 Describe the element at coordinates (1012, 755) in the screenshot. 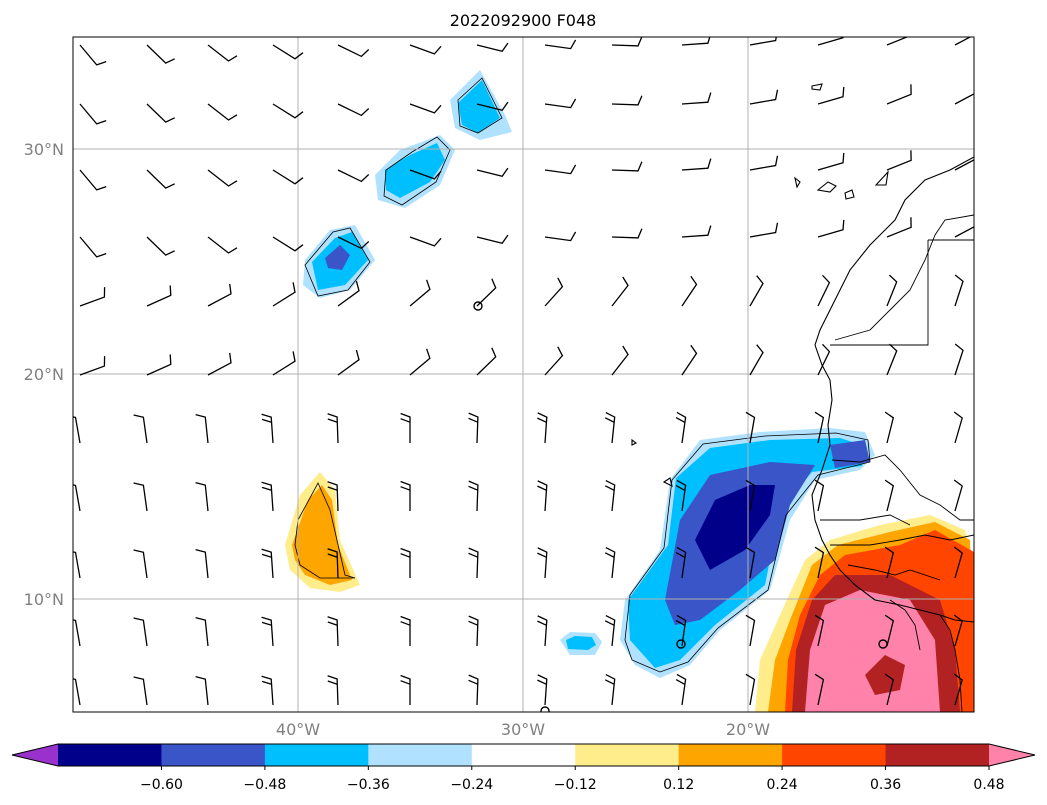

I see `colorbar-extend-max` at that location.